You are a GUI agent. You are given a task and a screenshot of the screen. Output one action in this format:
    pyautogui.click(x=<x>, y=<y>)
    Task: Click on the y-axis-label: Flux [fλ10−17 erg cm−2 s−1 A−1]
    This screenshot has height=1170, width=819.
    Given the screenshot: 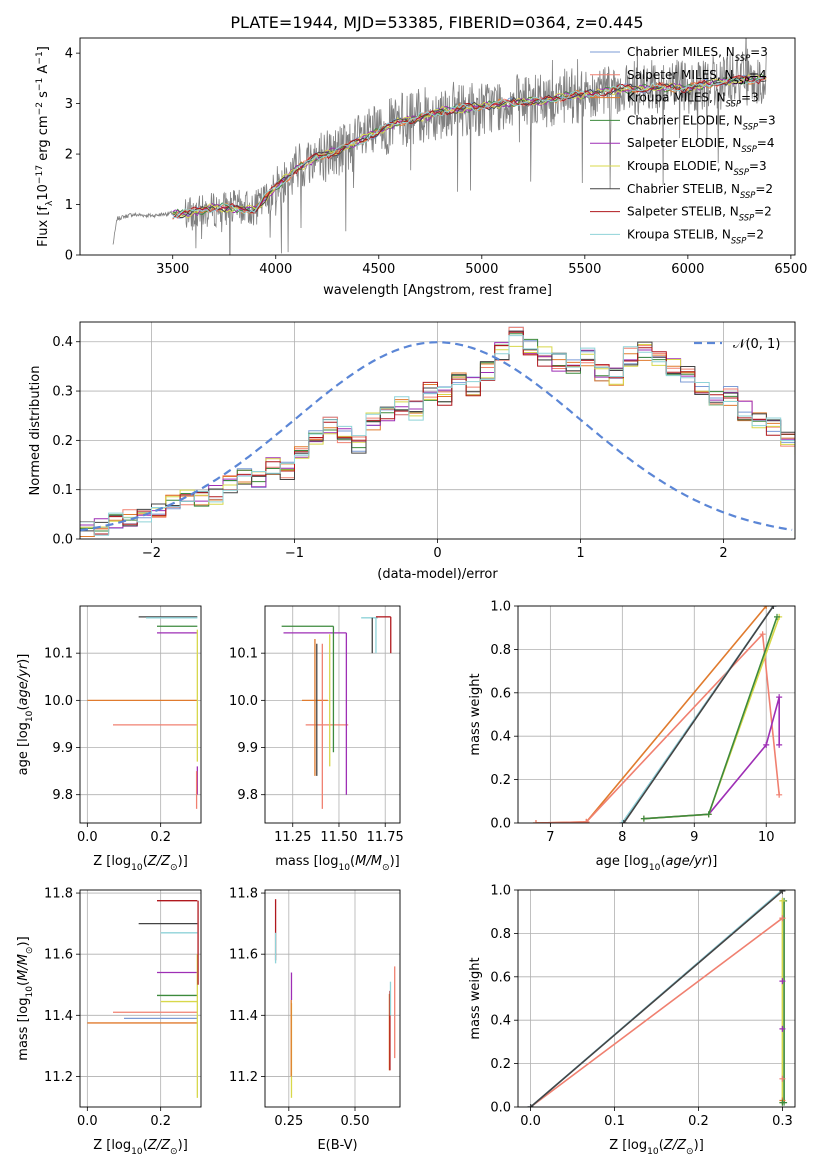 What is the action you would take?
    pyautogui.click(x=45, y=146)
    